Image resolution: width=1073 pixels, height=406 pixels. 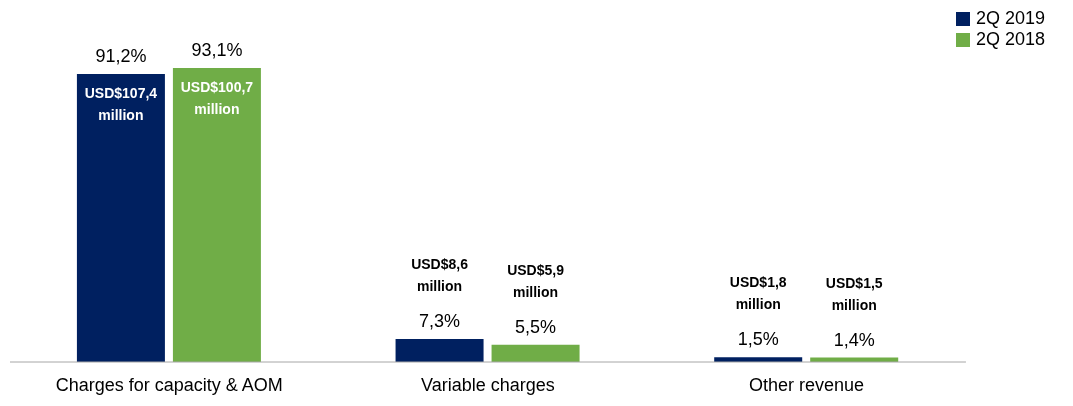 I want to click on x-tick-label: Variable charges, so click(x=488, y=384).